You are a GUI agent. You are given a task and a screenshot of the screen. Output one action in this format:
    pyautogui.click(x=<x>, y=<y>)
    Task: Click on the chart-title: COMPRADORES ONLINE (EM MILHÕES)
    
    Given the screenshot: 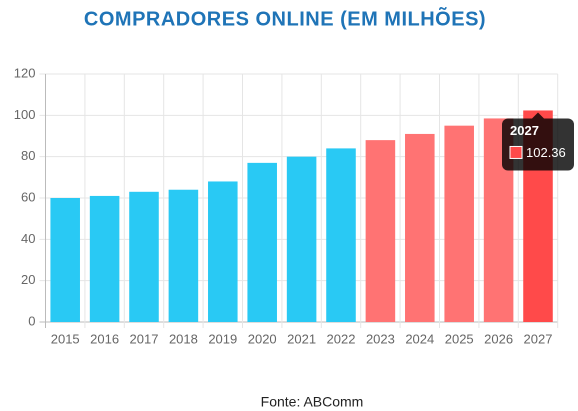 What is the action you would take?
    pyautogui.click(x=285, y=18)
    